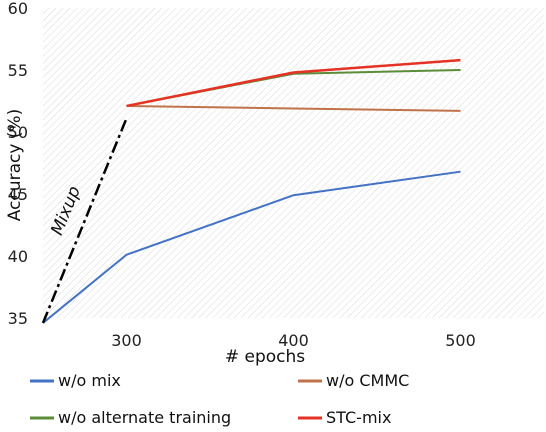 This screenshot has width=546, height=432. I want to click on y-tick-label: 55, so click(18, 70).